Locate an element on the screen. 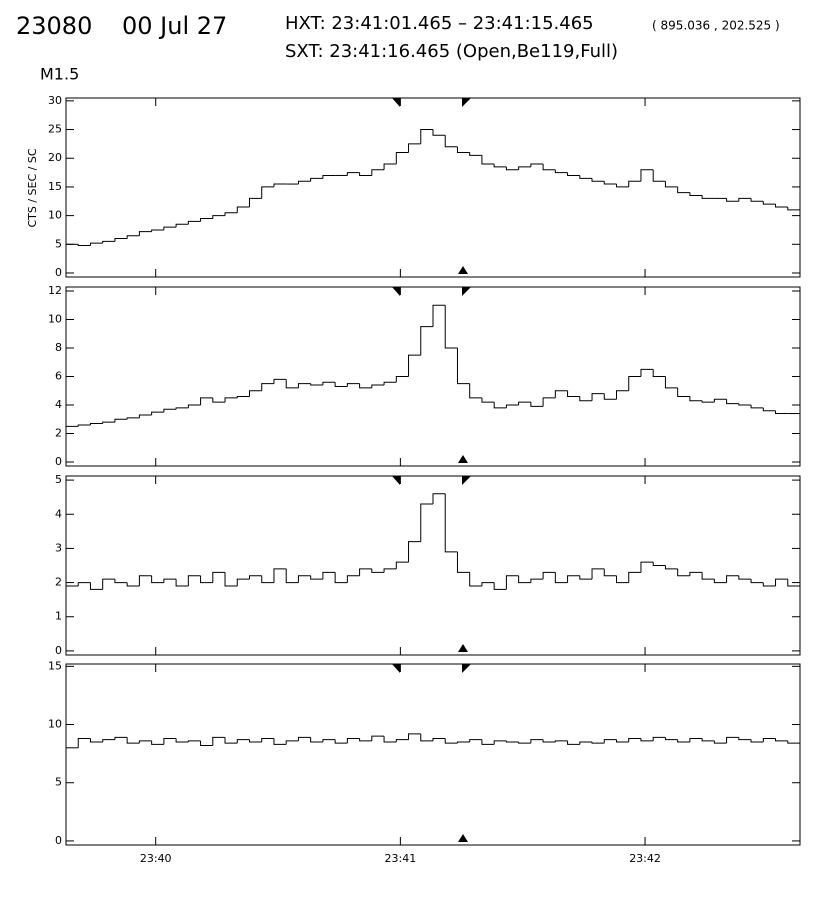 This screenshot has height=900, width=816. x-tick-label: 23:41 is located at coordinates (401, 858).